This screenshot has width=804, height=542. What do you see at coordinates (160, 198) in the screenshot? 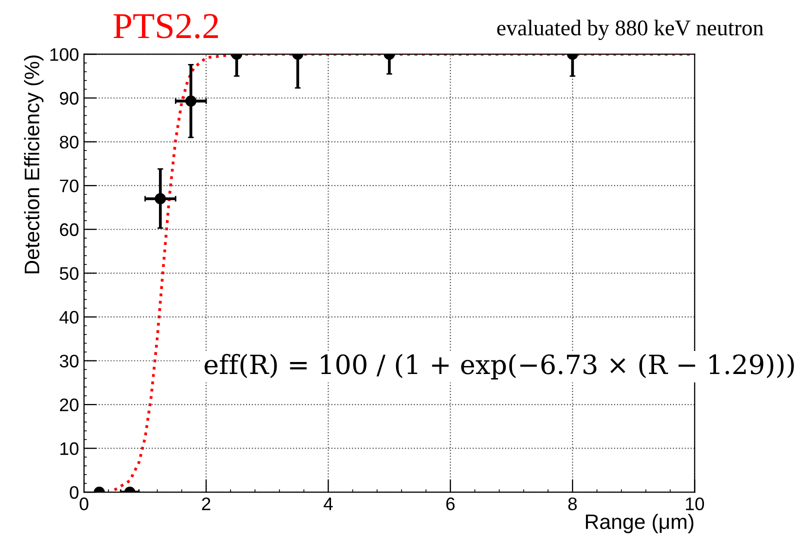
I see `point` at bounding box center [160, 198].